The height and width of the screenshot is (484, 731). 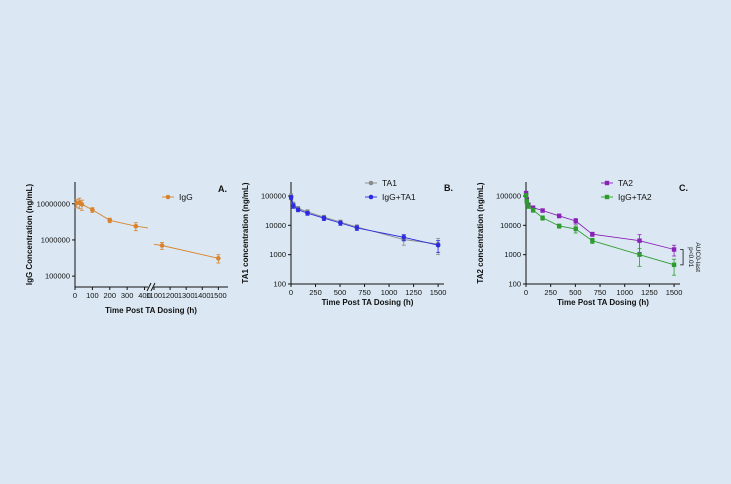 What do you see at coordinates (29, 235) in the screenshot?
I see `y-axis-title: IgG Concentration (ng/mL)` at bounding box center [29, 235].